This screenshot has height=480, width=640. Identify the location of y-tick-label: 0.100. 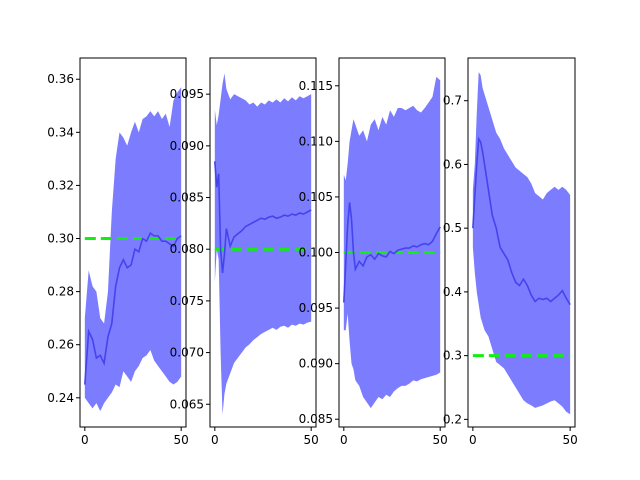
(316, 253).